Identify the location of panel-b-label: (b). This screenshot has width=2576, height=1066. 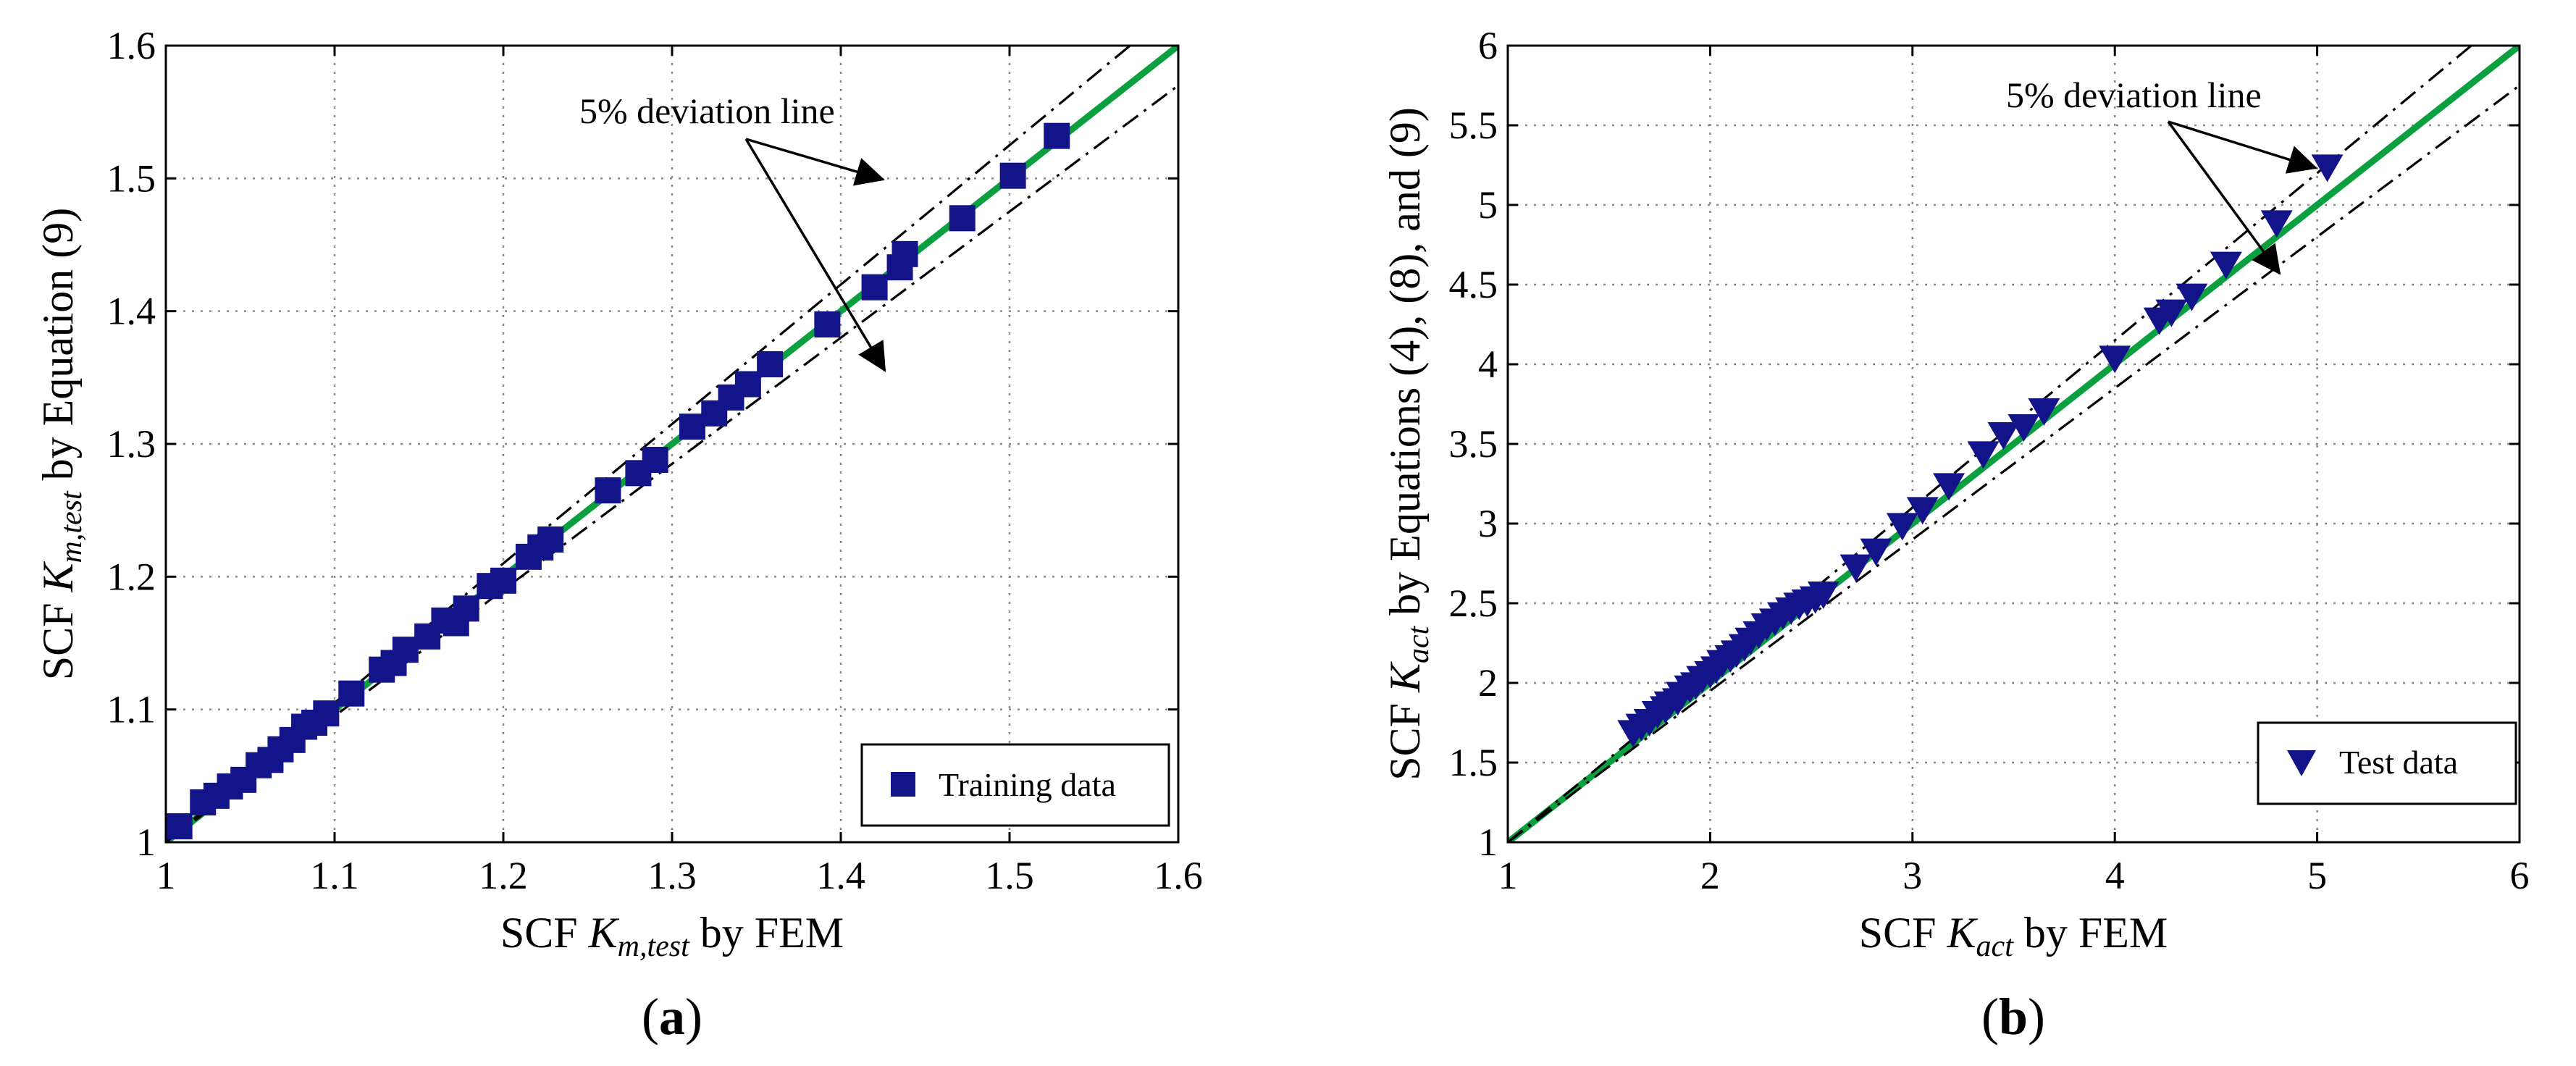
(2013, 1017).